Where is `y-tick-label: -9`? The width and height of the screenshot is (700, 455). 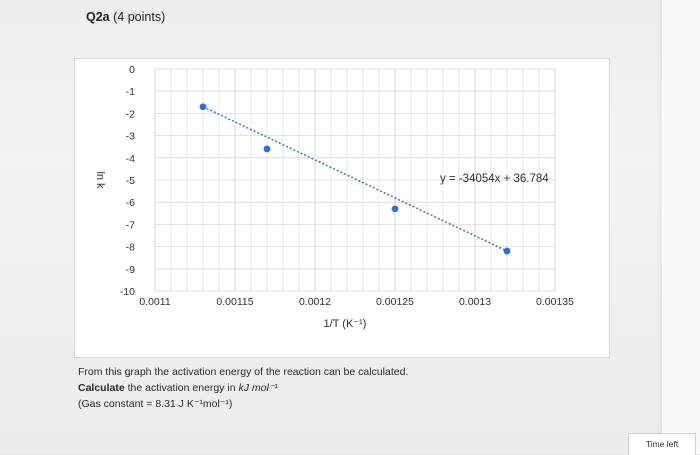 y-tick-label: -9 is located at coordinates (130, 270).